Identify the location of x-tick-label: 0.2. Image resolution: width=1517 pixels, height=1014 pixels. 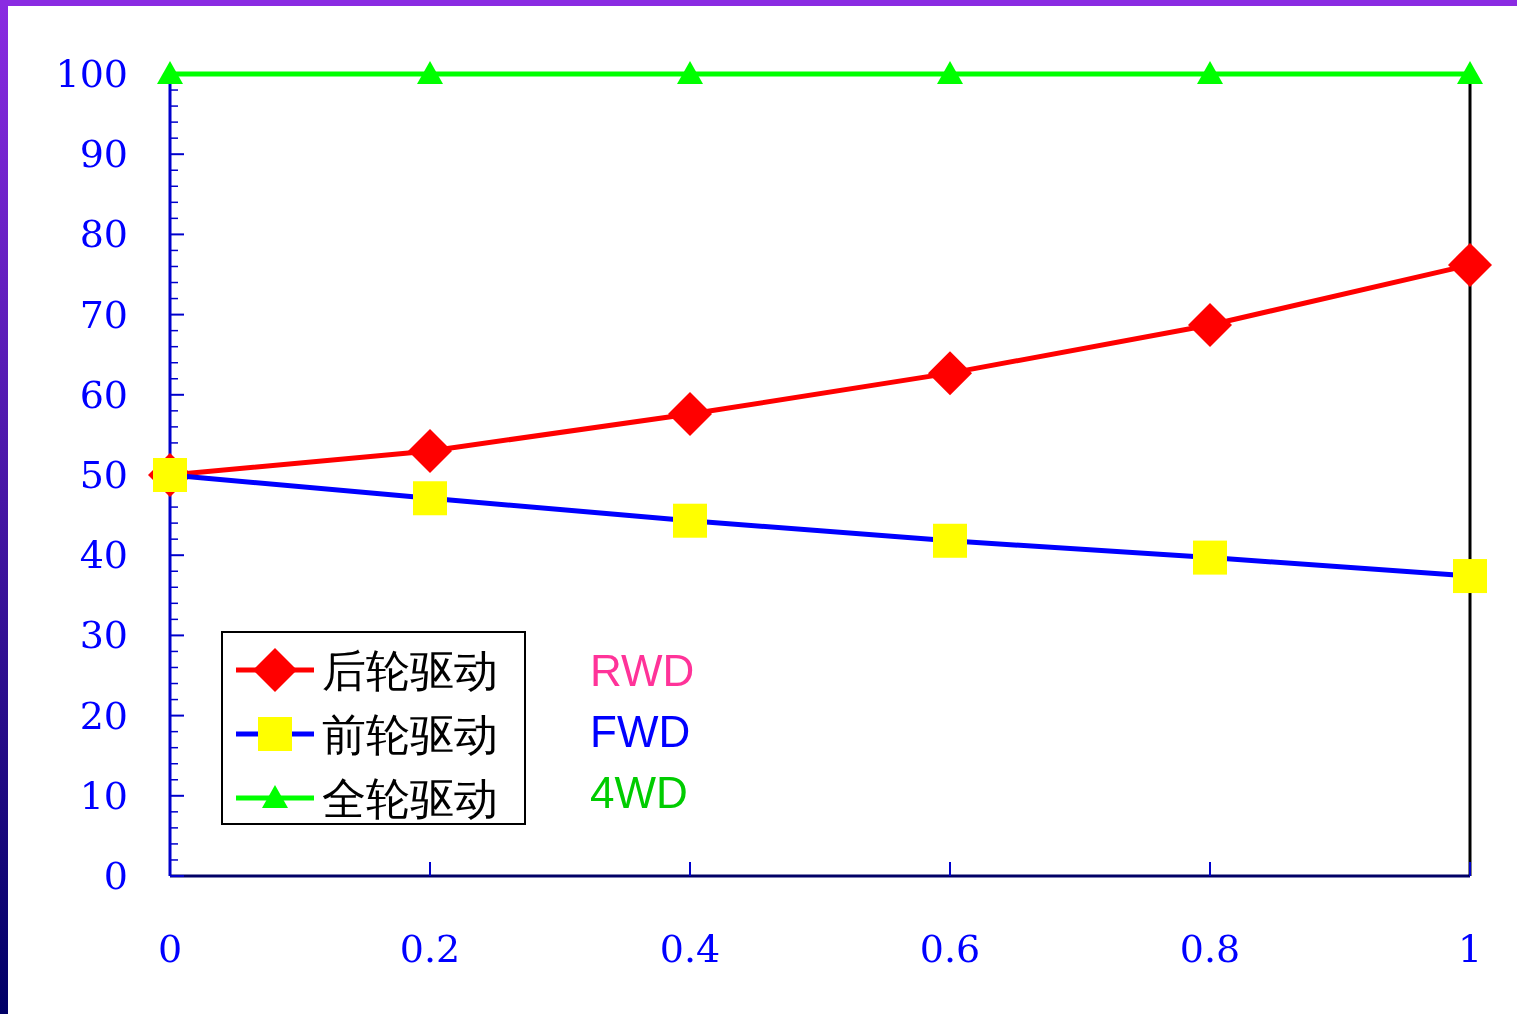
(430, 949).